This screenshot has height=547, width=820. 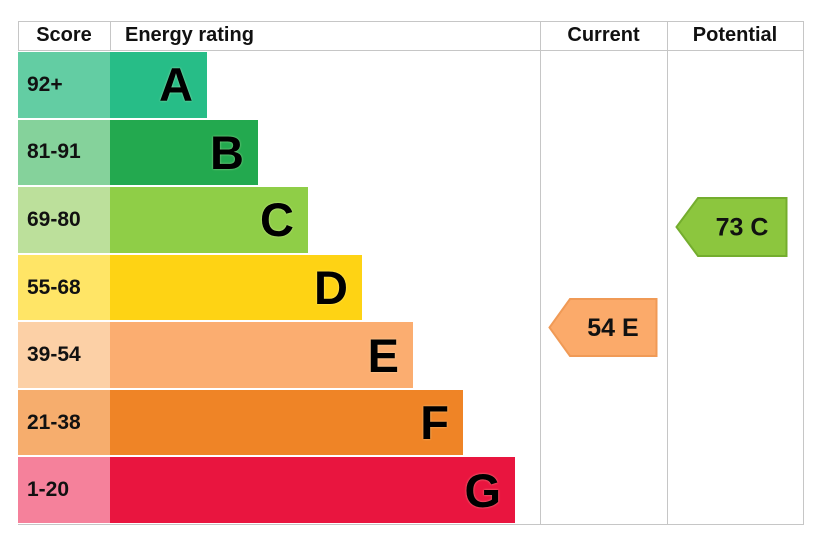 I want to click on band-score-range: 92+, so click(x=64, y=85).